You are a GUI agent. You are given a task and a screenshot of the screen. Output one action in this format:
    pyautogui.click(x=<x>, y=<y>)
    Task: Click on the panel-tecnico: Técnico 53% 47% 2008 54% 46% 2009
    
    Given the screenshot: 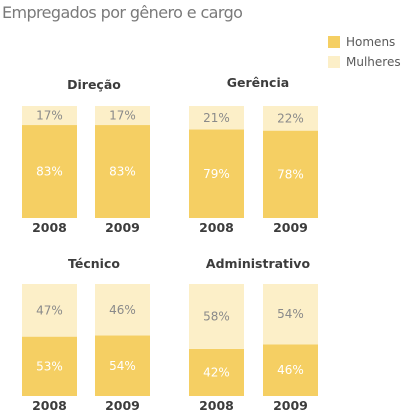 What is the action you would take?
    pyautogui.click(x=86, y=334)
    